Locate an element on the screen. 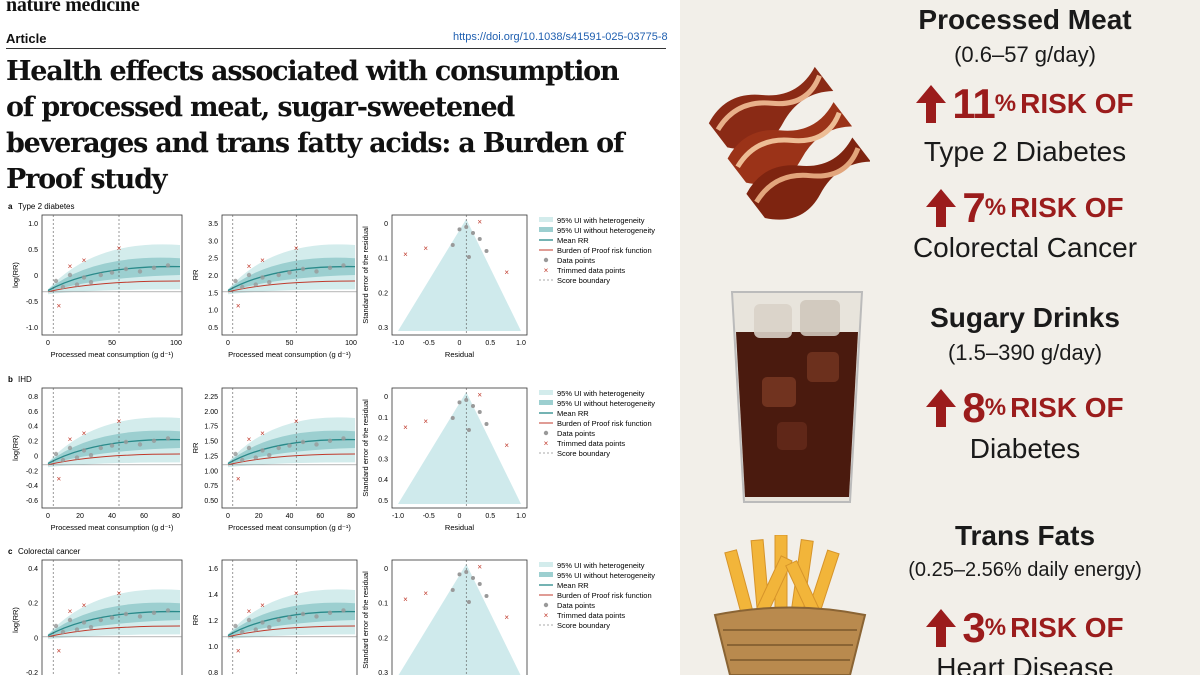 This screenshot has width=1200, height=675. y-tick-label: 0.5 is located at coordinates (213, 328).